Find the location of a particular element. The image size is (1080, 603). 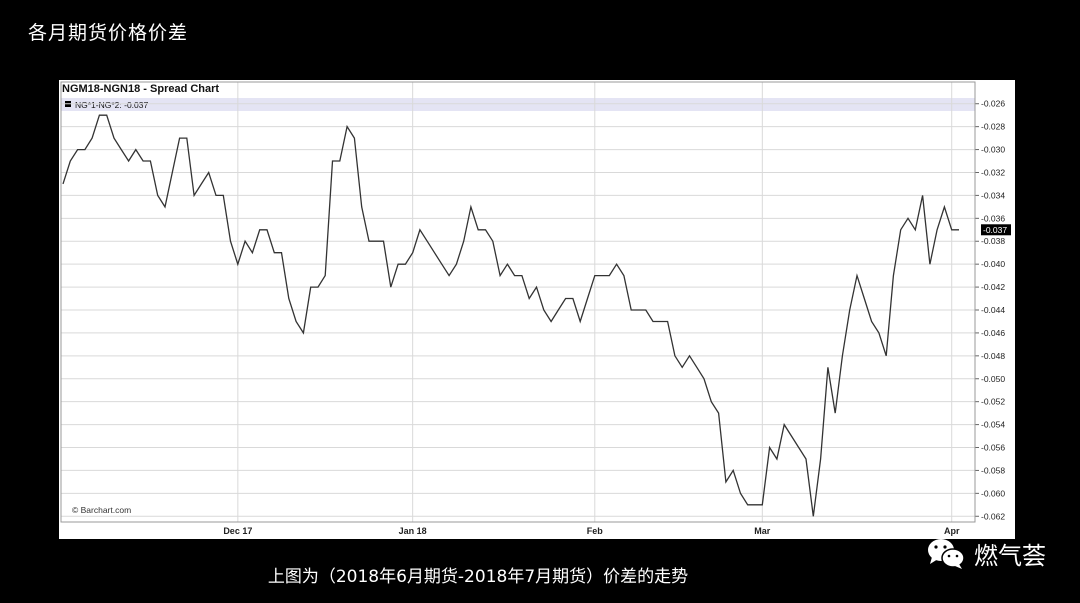

y-tick-label: -0.034 is located at coordinates (993, 195).